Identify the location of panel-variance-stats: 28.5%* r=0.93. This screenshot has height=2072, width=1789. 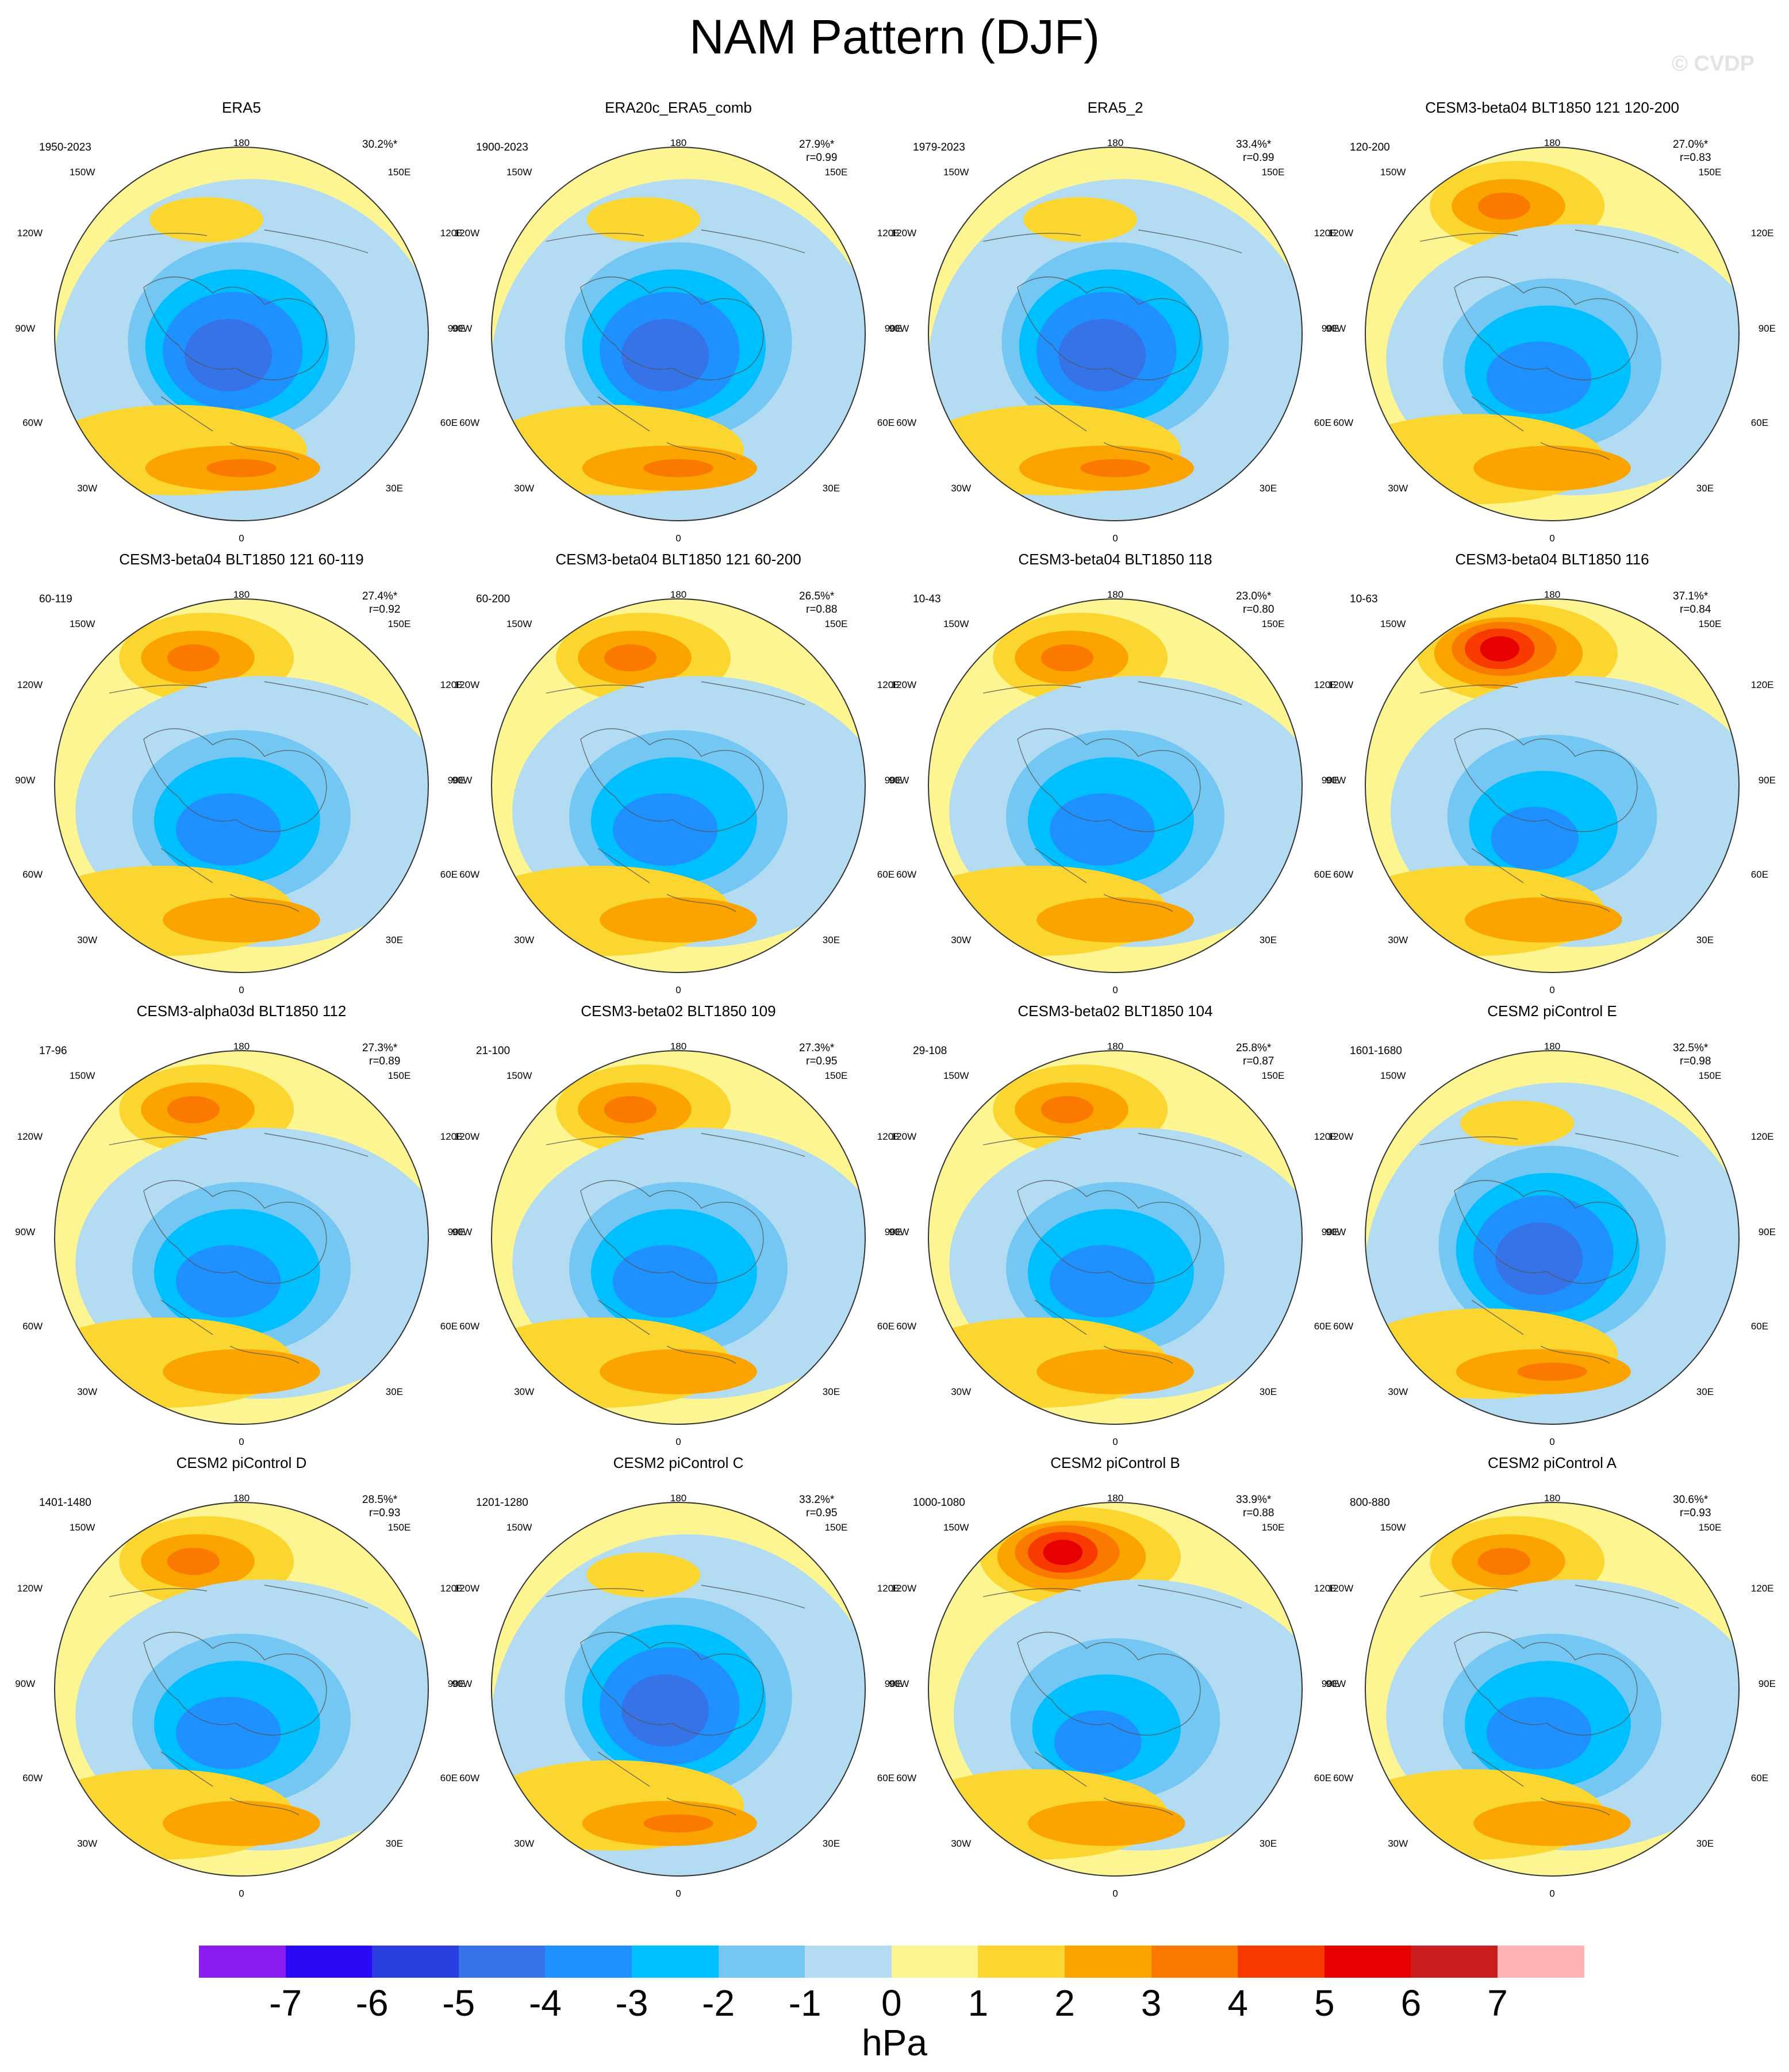
(381, 1506).